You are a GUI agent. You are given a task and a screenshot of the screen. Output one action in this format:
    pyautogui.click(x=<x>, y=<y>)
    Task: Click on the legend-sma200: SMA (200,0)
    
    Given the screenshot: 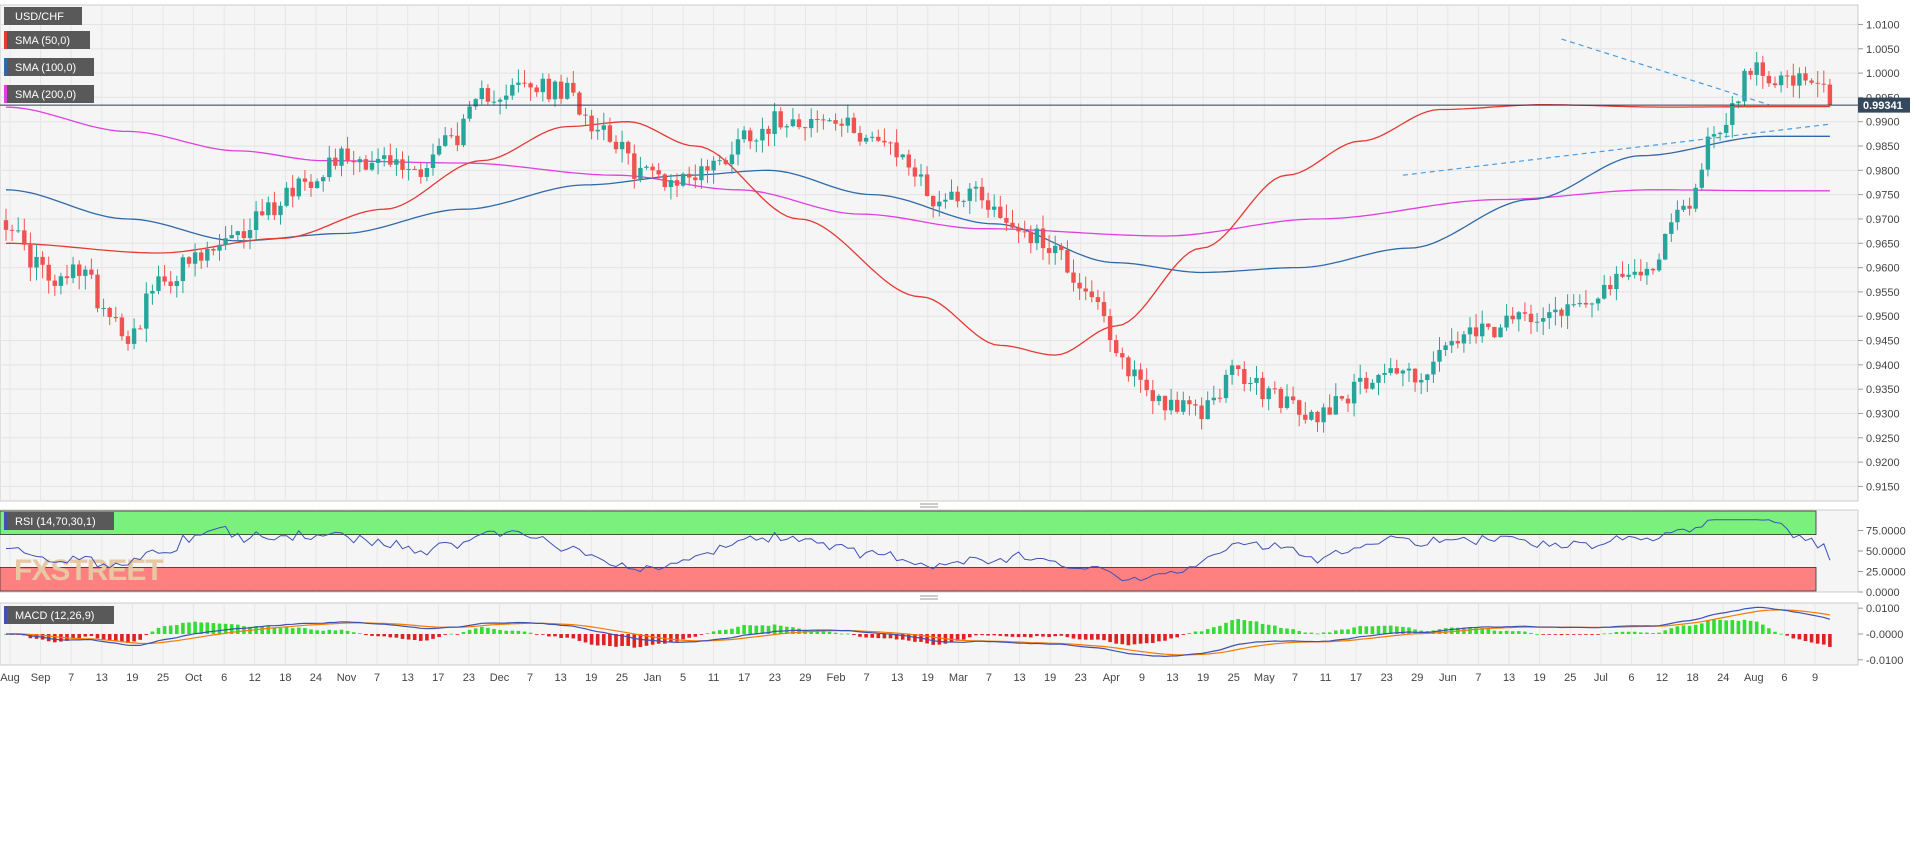 What is the action you would take?
    pyautogui.click(x=49, y=94)
    